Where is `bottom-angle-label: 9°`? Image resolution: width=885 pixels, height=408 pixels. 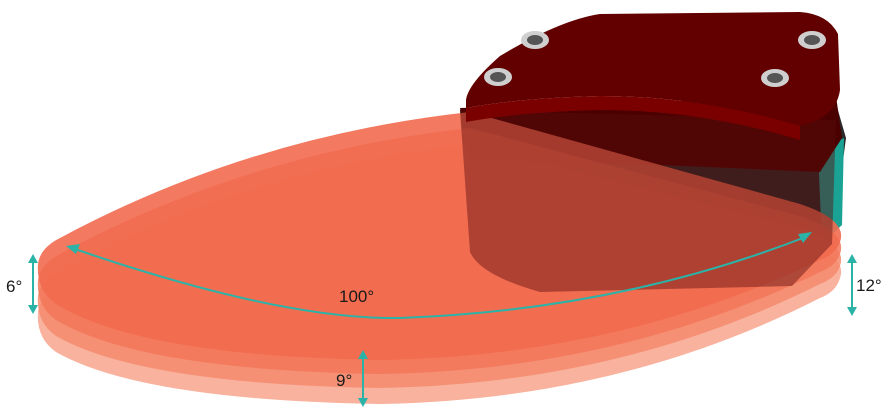
bottom-angle-label: 9° is located at coordinates (344, 380).